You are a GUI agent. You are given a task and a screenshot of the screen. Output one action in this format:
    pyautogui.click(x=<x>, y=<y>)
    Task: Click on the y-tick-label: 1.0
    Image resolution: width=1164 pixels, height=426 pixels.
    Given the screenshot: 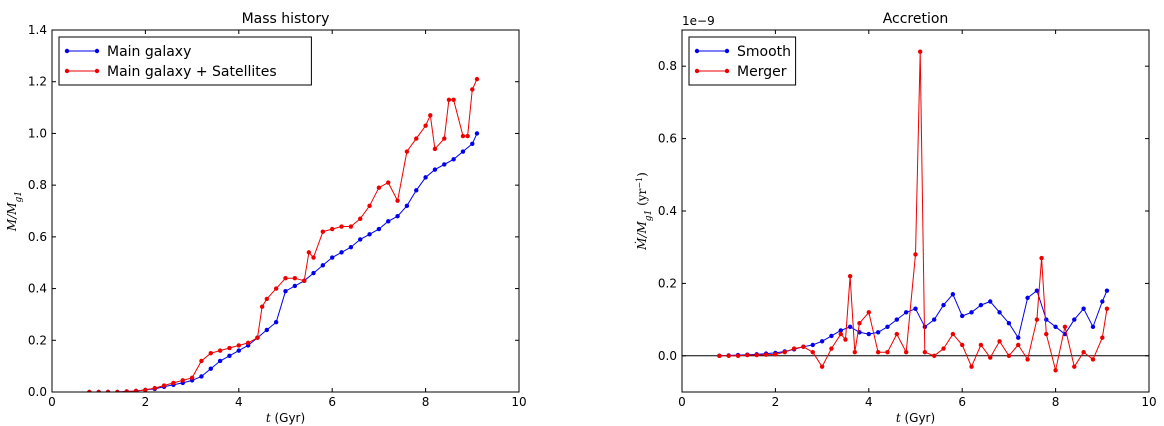 What is the action you would take?
    pyautogui.click(x=37, y=133)
    